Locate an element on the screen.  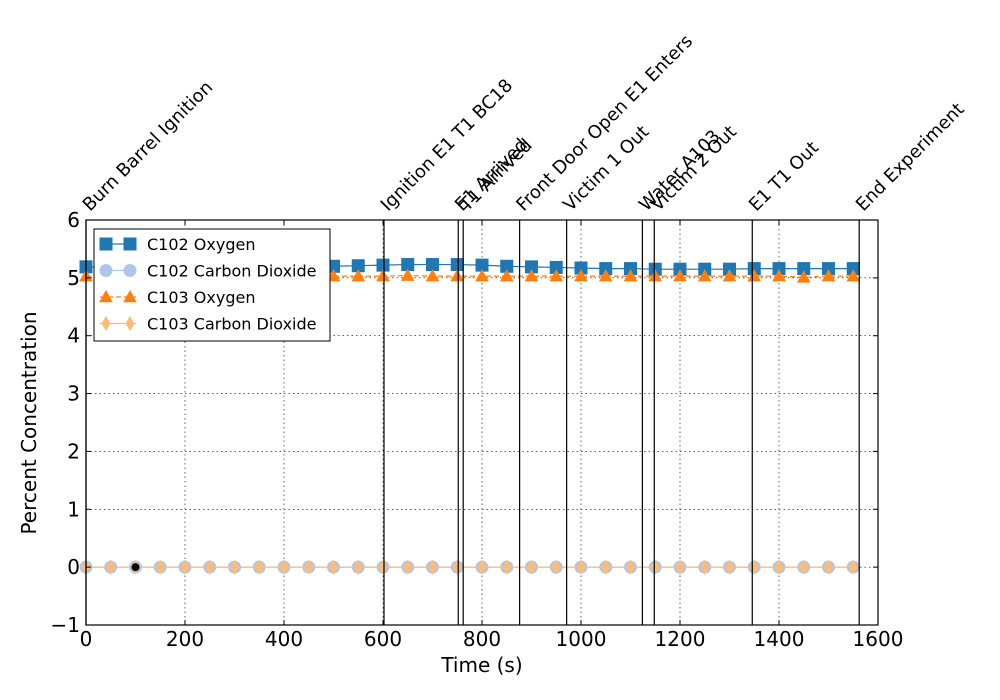
event-label: Burn Barrel Ignition is located at coordinates (148, 146).